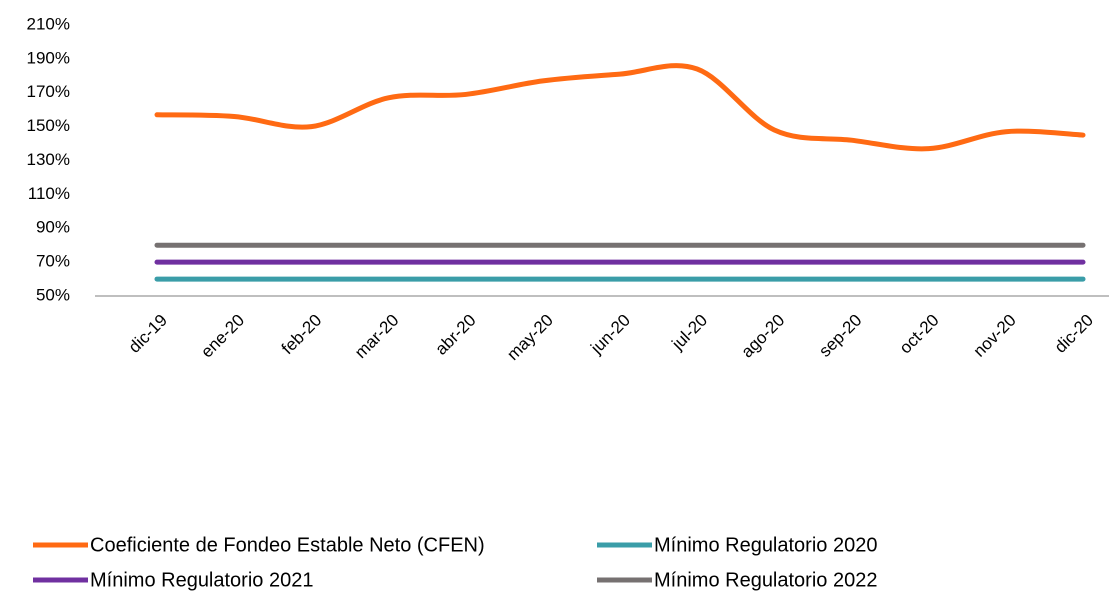 The image size is (1109, 594). I want to click on y-tick-label: 190%, so click(48, 57).